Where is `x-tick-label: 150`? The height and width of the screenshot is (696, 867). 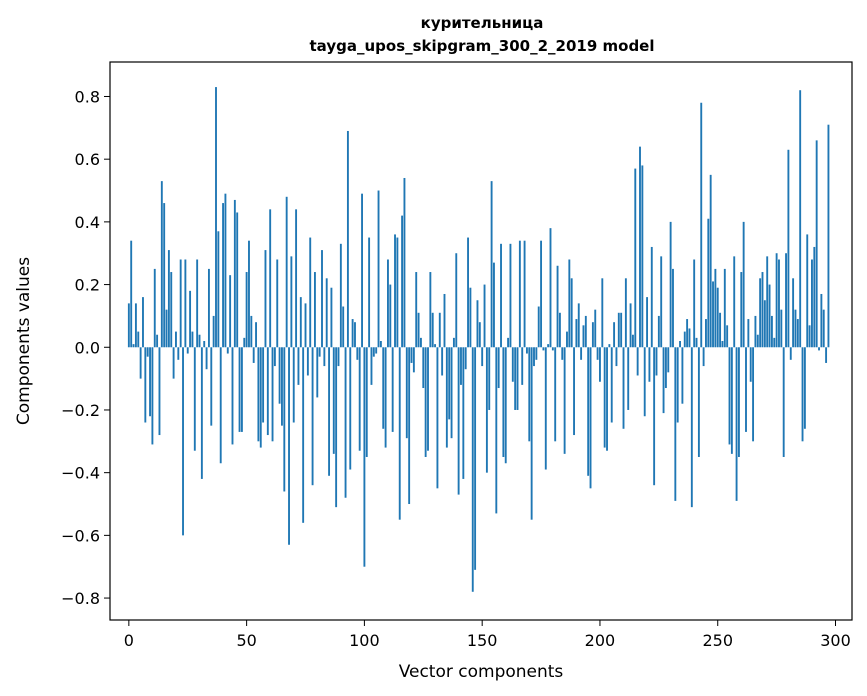 x-tick-label: 150 is located at coordinates (482, 640).